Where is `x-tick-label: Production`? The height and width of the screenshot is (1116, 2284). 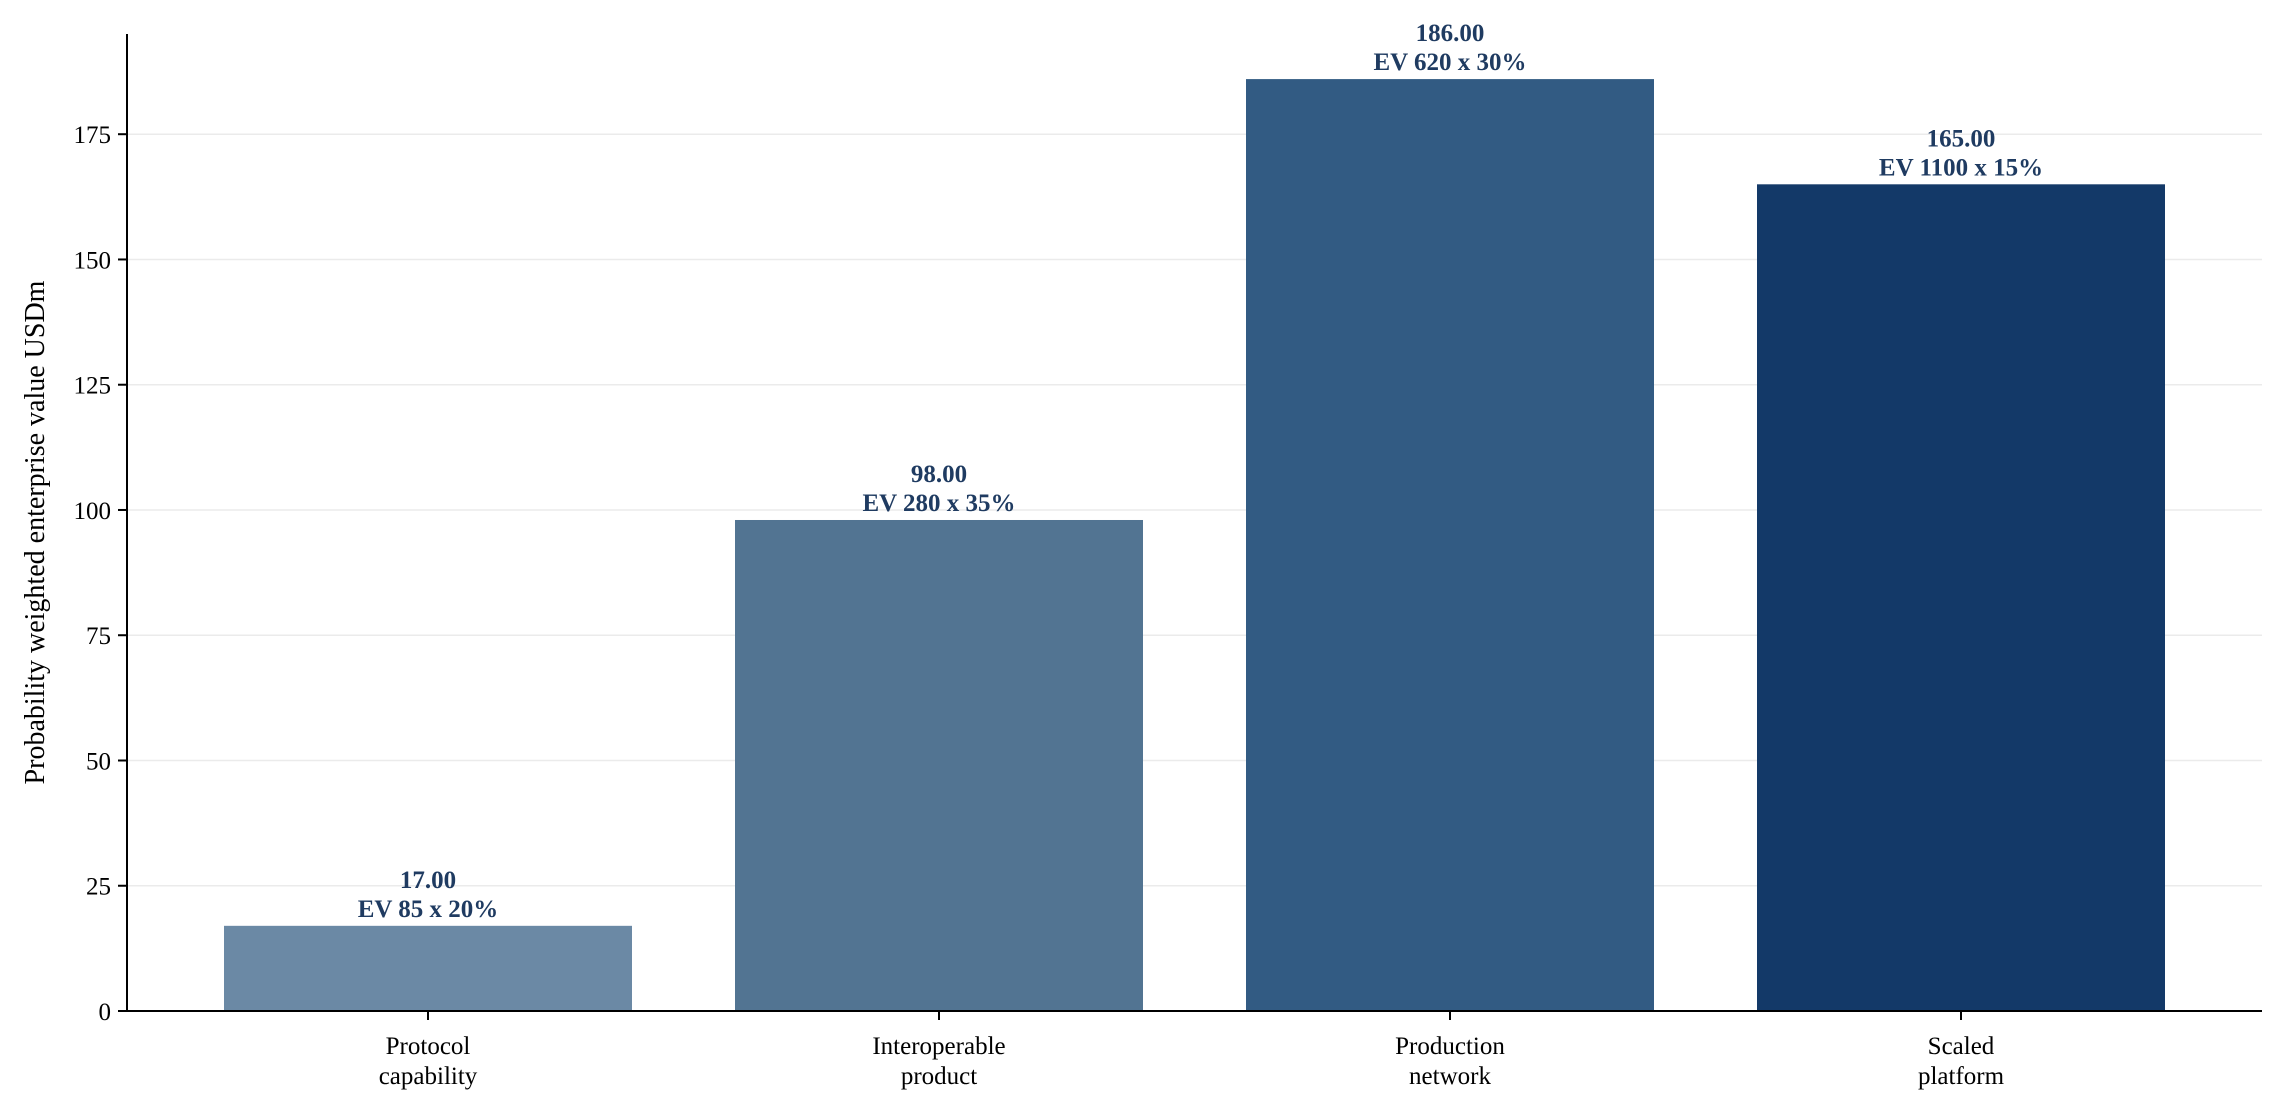
x-tick-label: Production is located at coordinates (1450, 1046).